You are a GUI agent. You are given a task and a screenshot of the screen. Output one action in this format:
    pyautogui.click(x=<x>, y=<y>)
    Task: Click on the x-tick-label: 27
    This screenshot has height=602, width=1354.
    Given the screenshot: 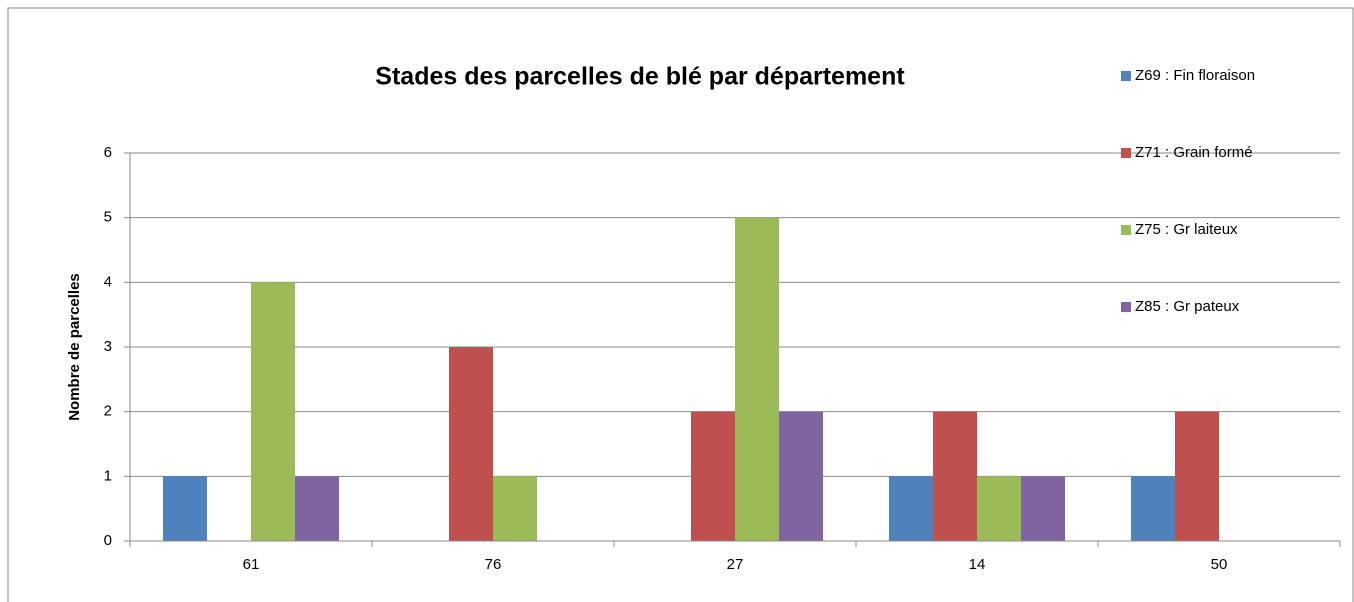 What is the action you would take?
    pyautogui.click(x=735, y=564)
    